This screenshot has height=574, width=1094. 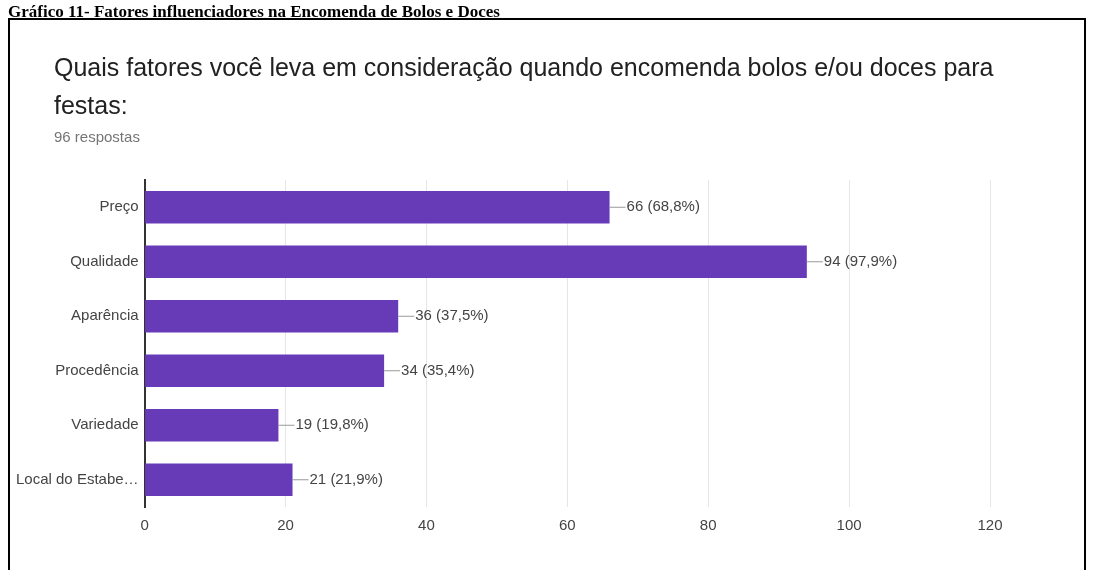 I want to click on x-tick-label: 60, so click(x=567, y=525).